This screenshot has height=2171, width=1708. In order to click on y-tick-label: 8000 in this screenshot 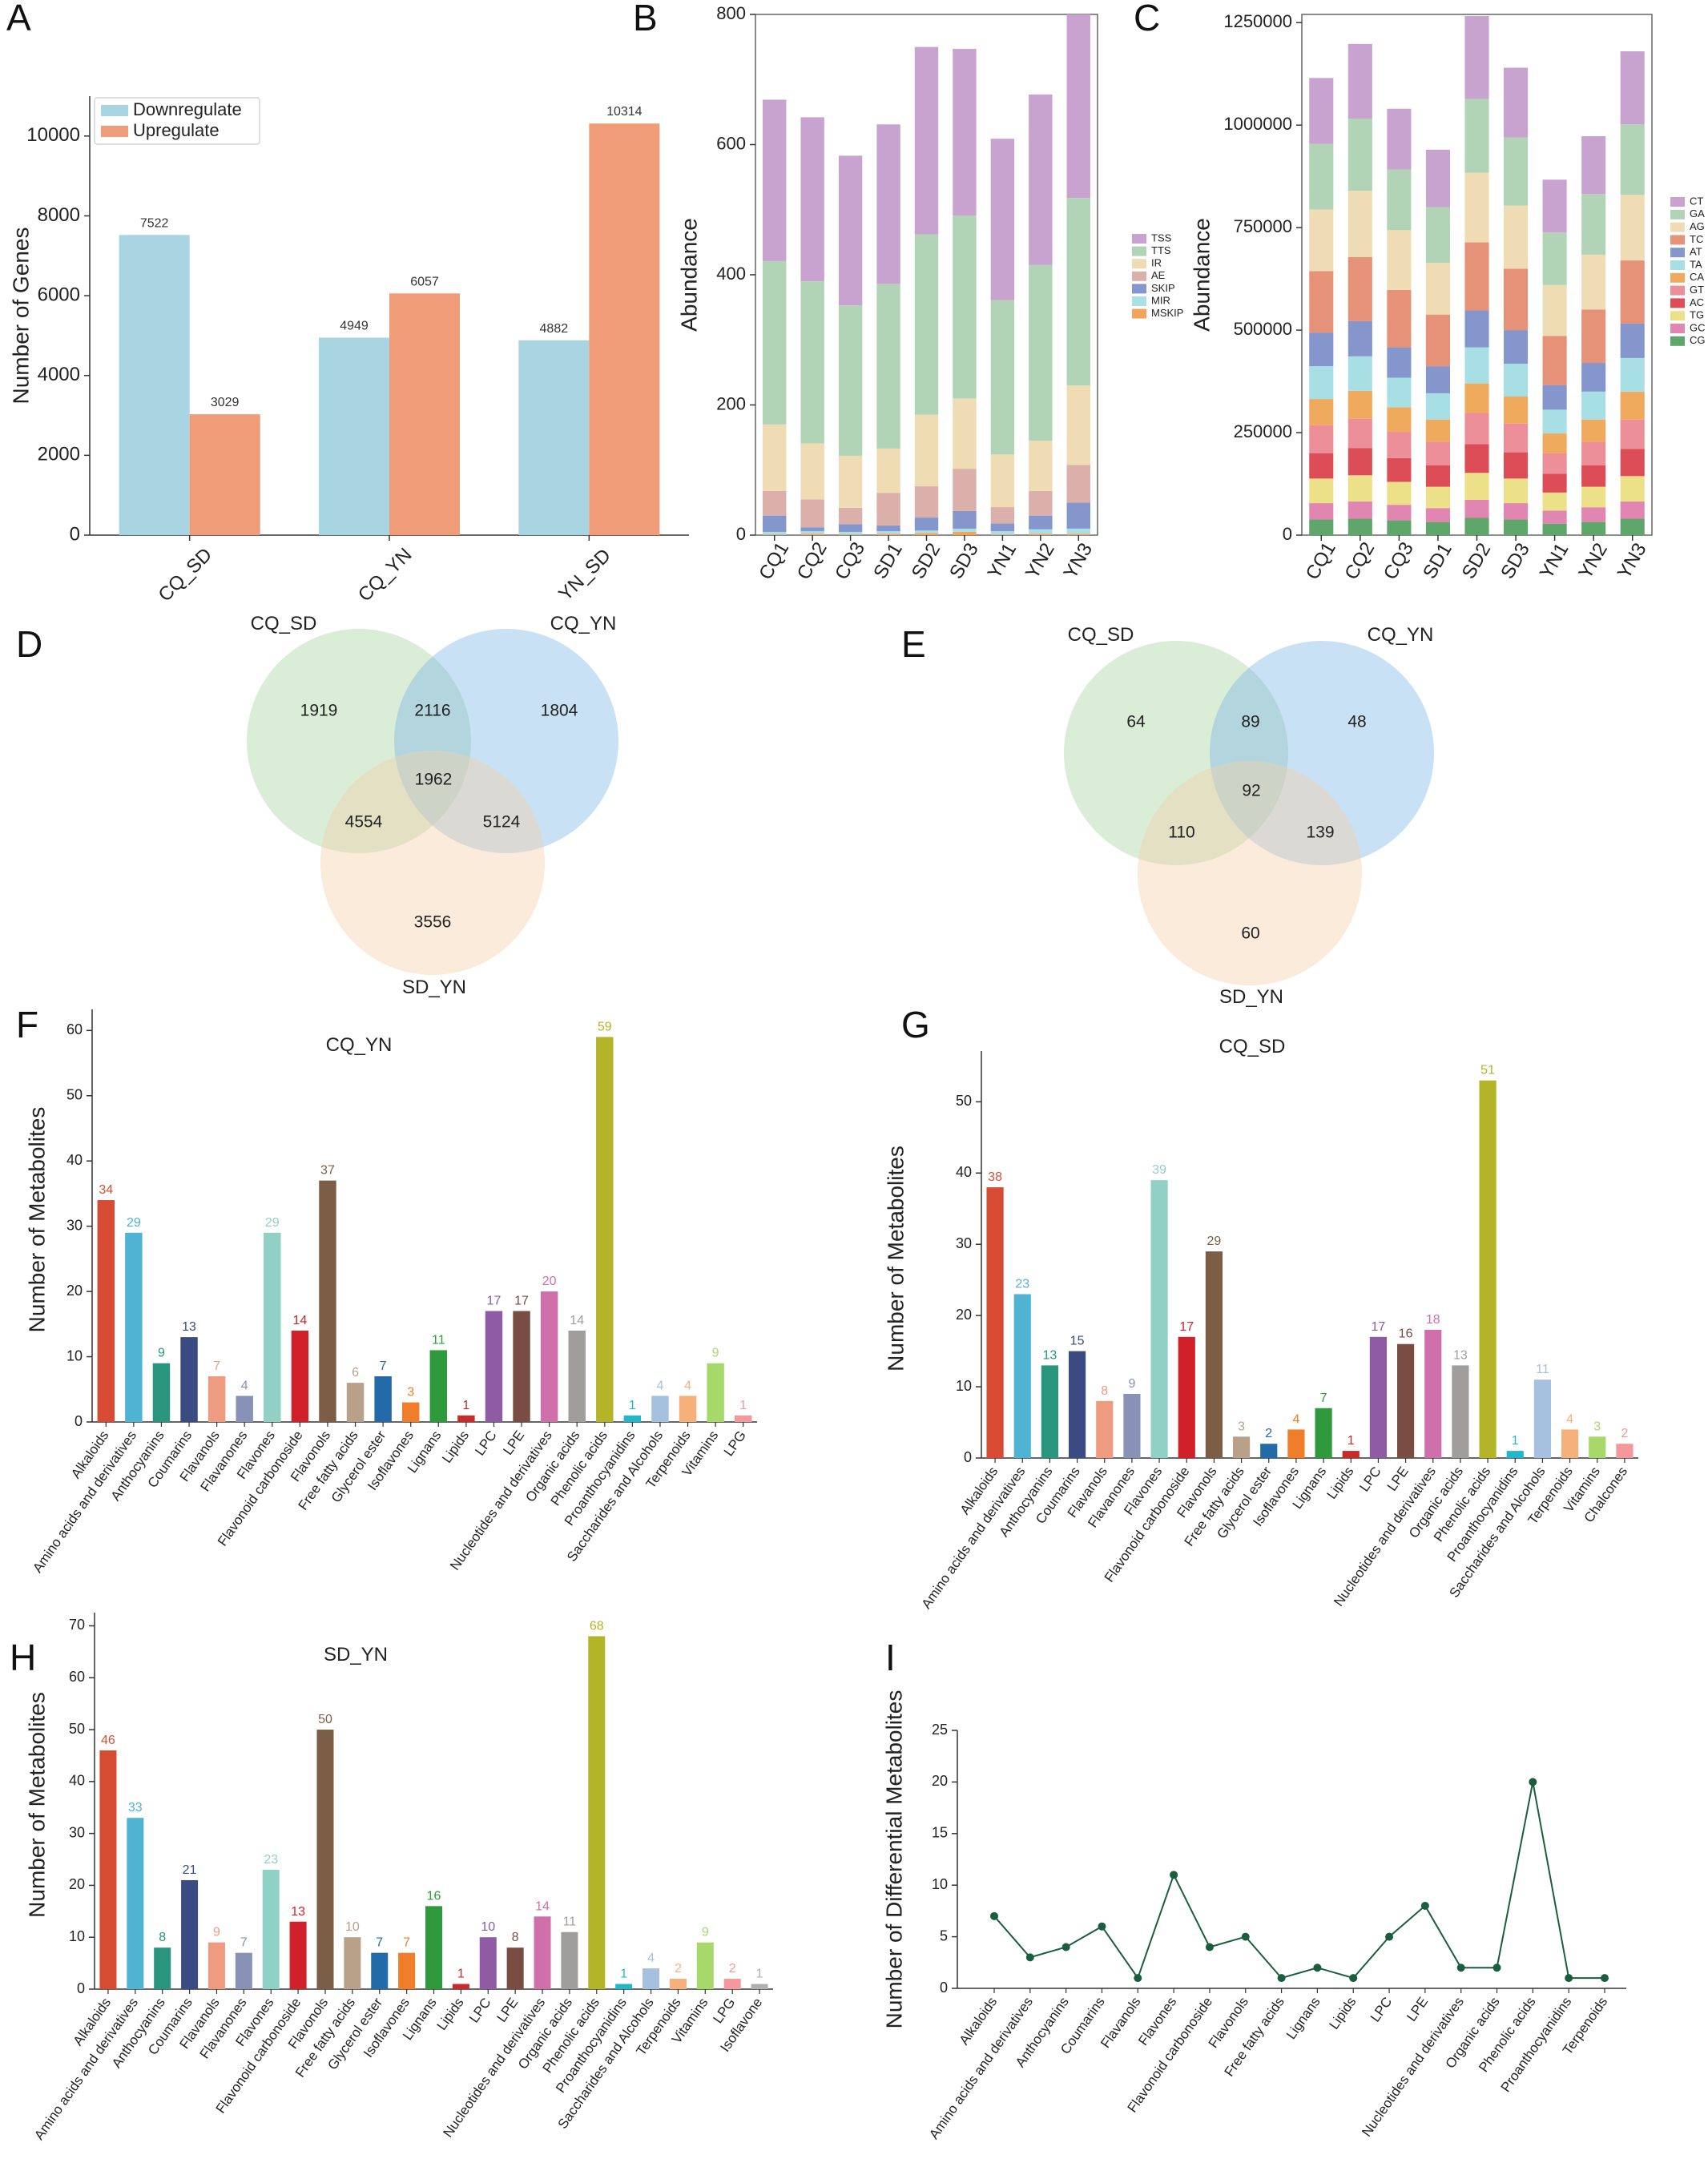, I will do `click(59, 215)`.